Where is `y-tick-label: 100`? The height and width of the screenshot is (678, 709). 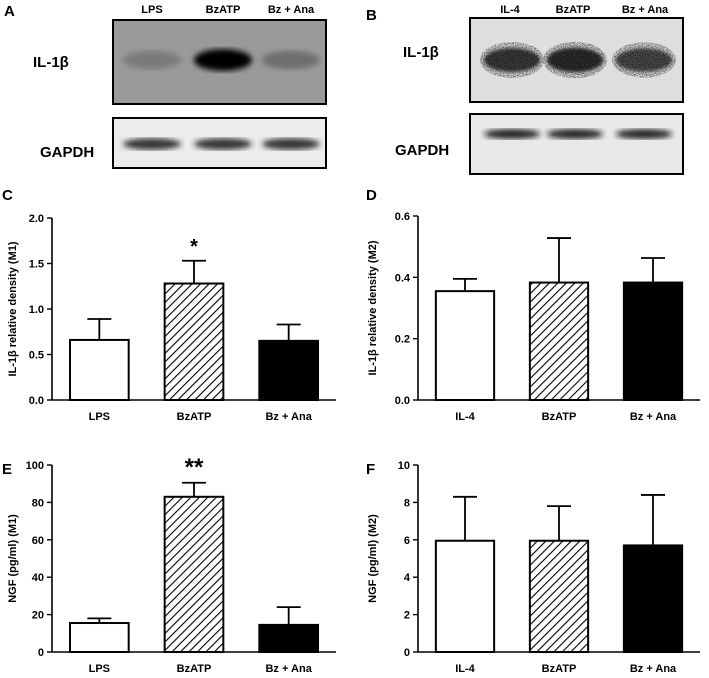
y-tick-label: 100 is located at coordinates (35, 466).